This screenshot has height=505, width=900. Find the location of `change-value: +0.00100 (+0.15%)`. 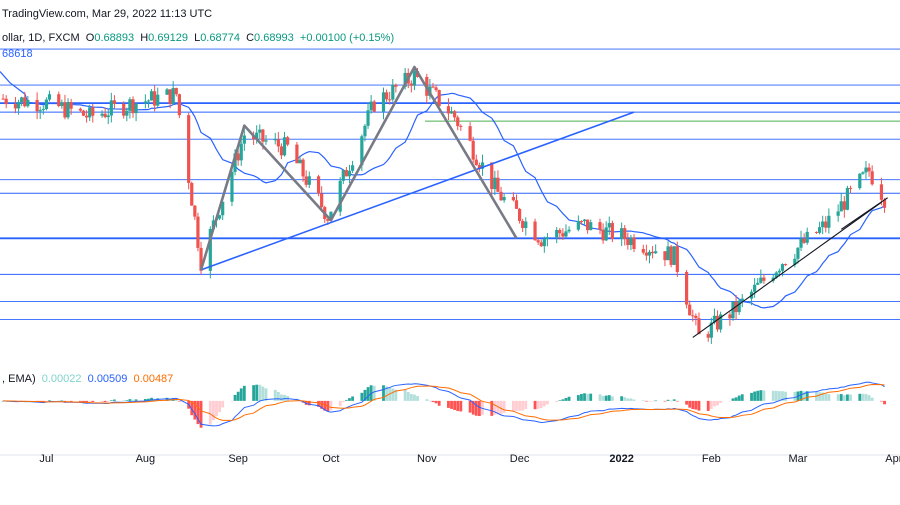

change-value: +0.00100 (+0.15%) is located at coordinates (347, 38).